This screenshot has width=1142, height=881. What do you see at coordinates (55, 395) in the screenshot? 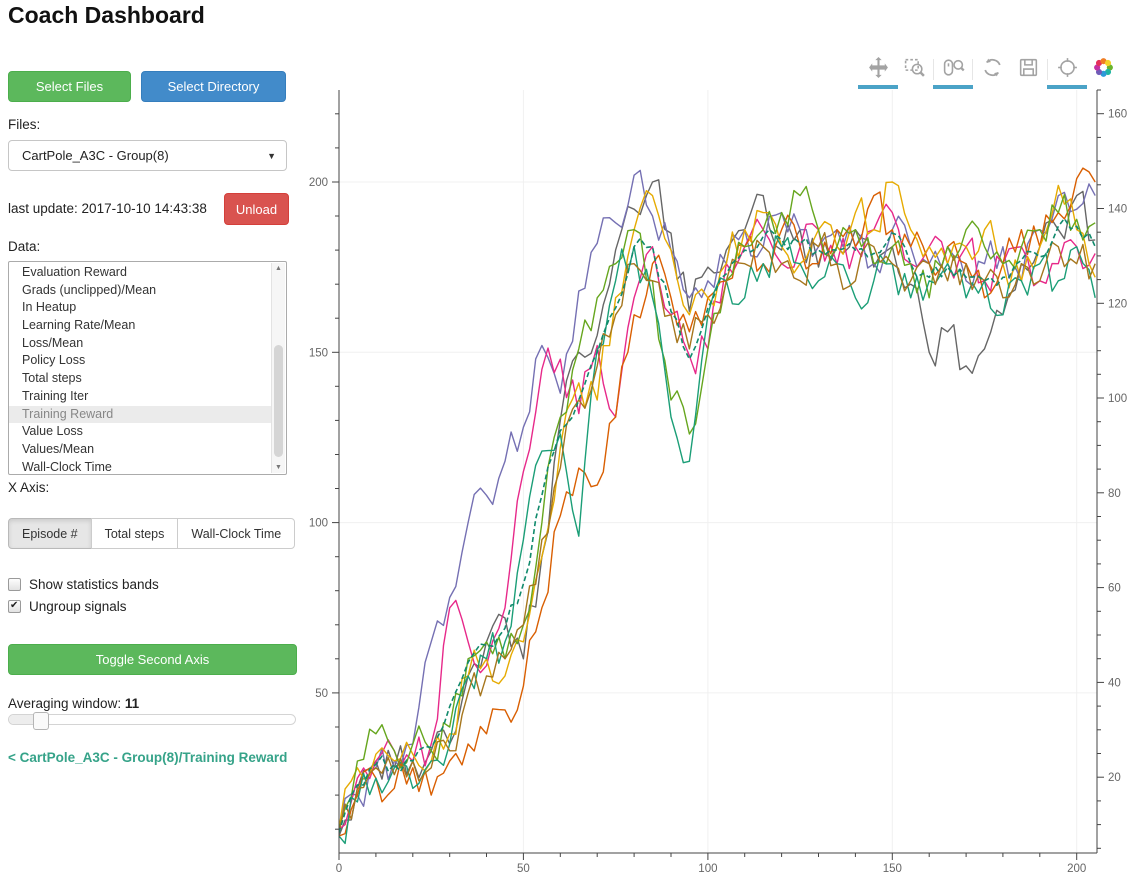
I see `data-list-option: Training Iter` at bounding box center [55, 395].